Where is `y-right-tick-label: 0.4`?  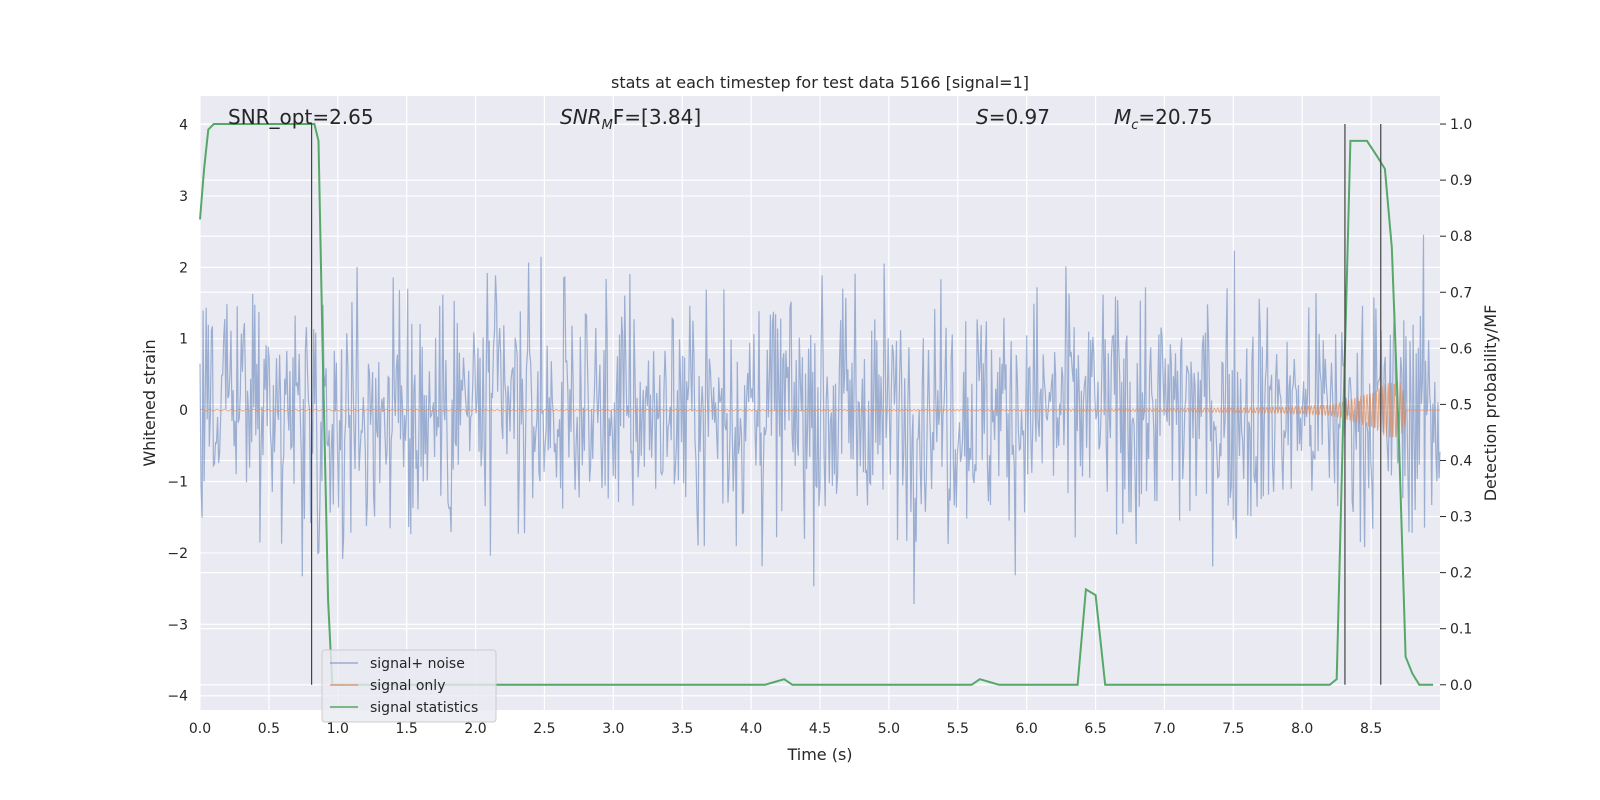
y-right-tick-label: 0.4 is located at coordinates (1461, 461).